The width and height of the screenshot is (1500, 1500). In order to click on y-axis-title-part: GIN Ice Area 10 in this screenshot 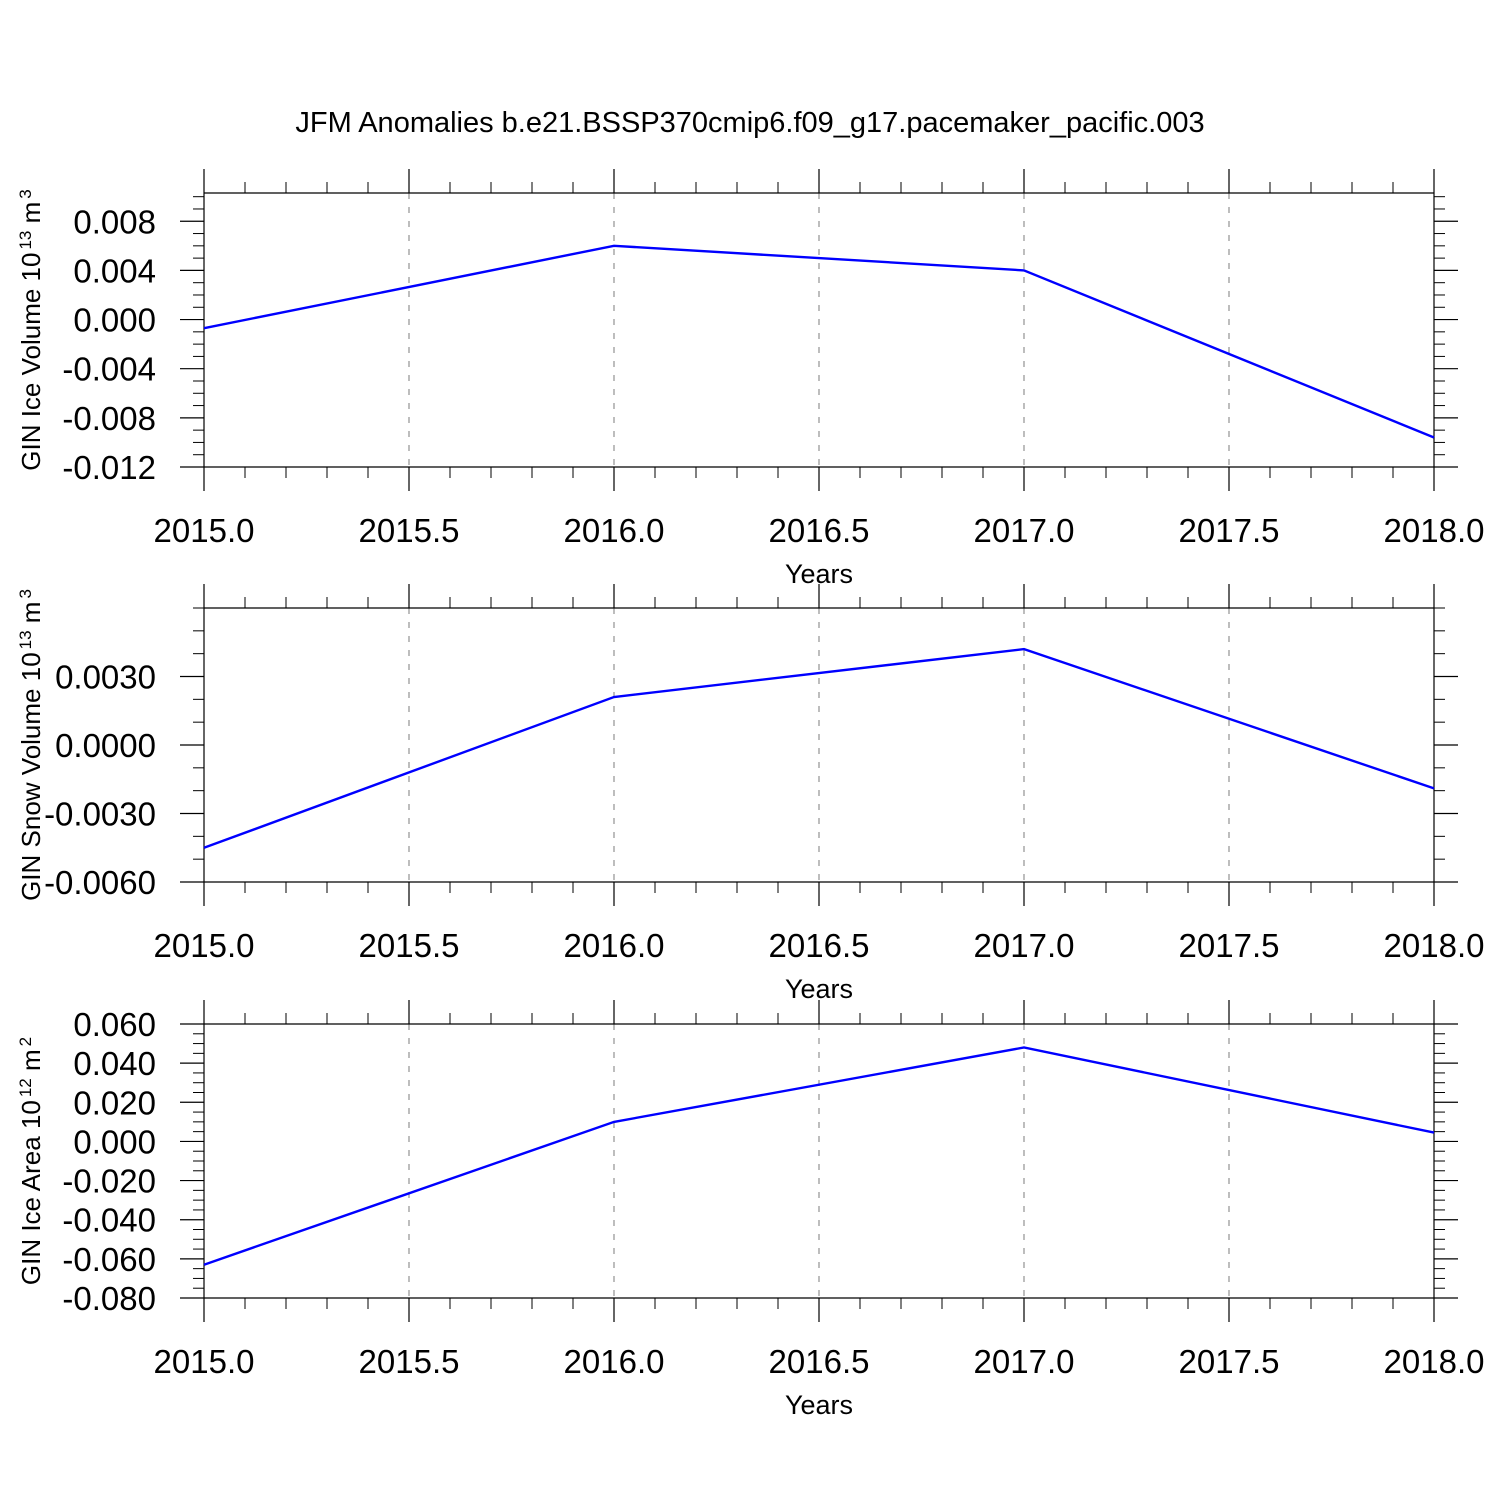, I will do `click(31, 1192)`.